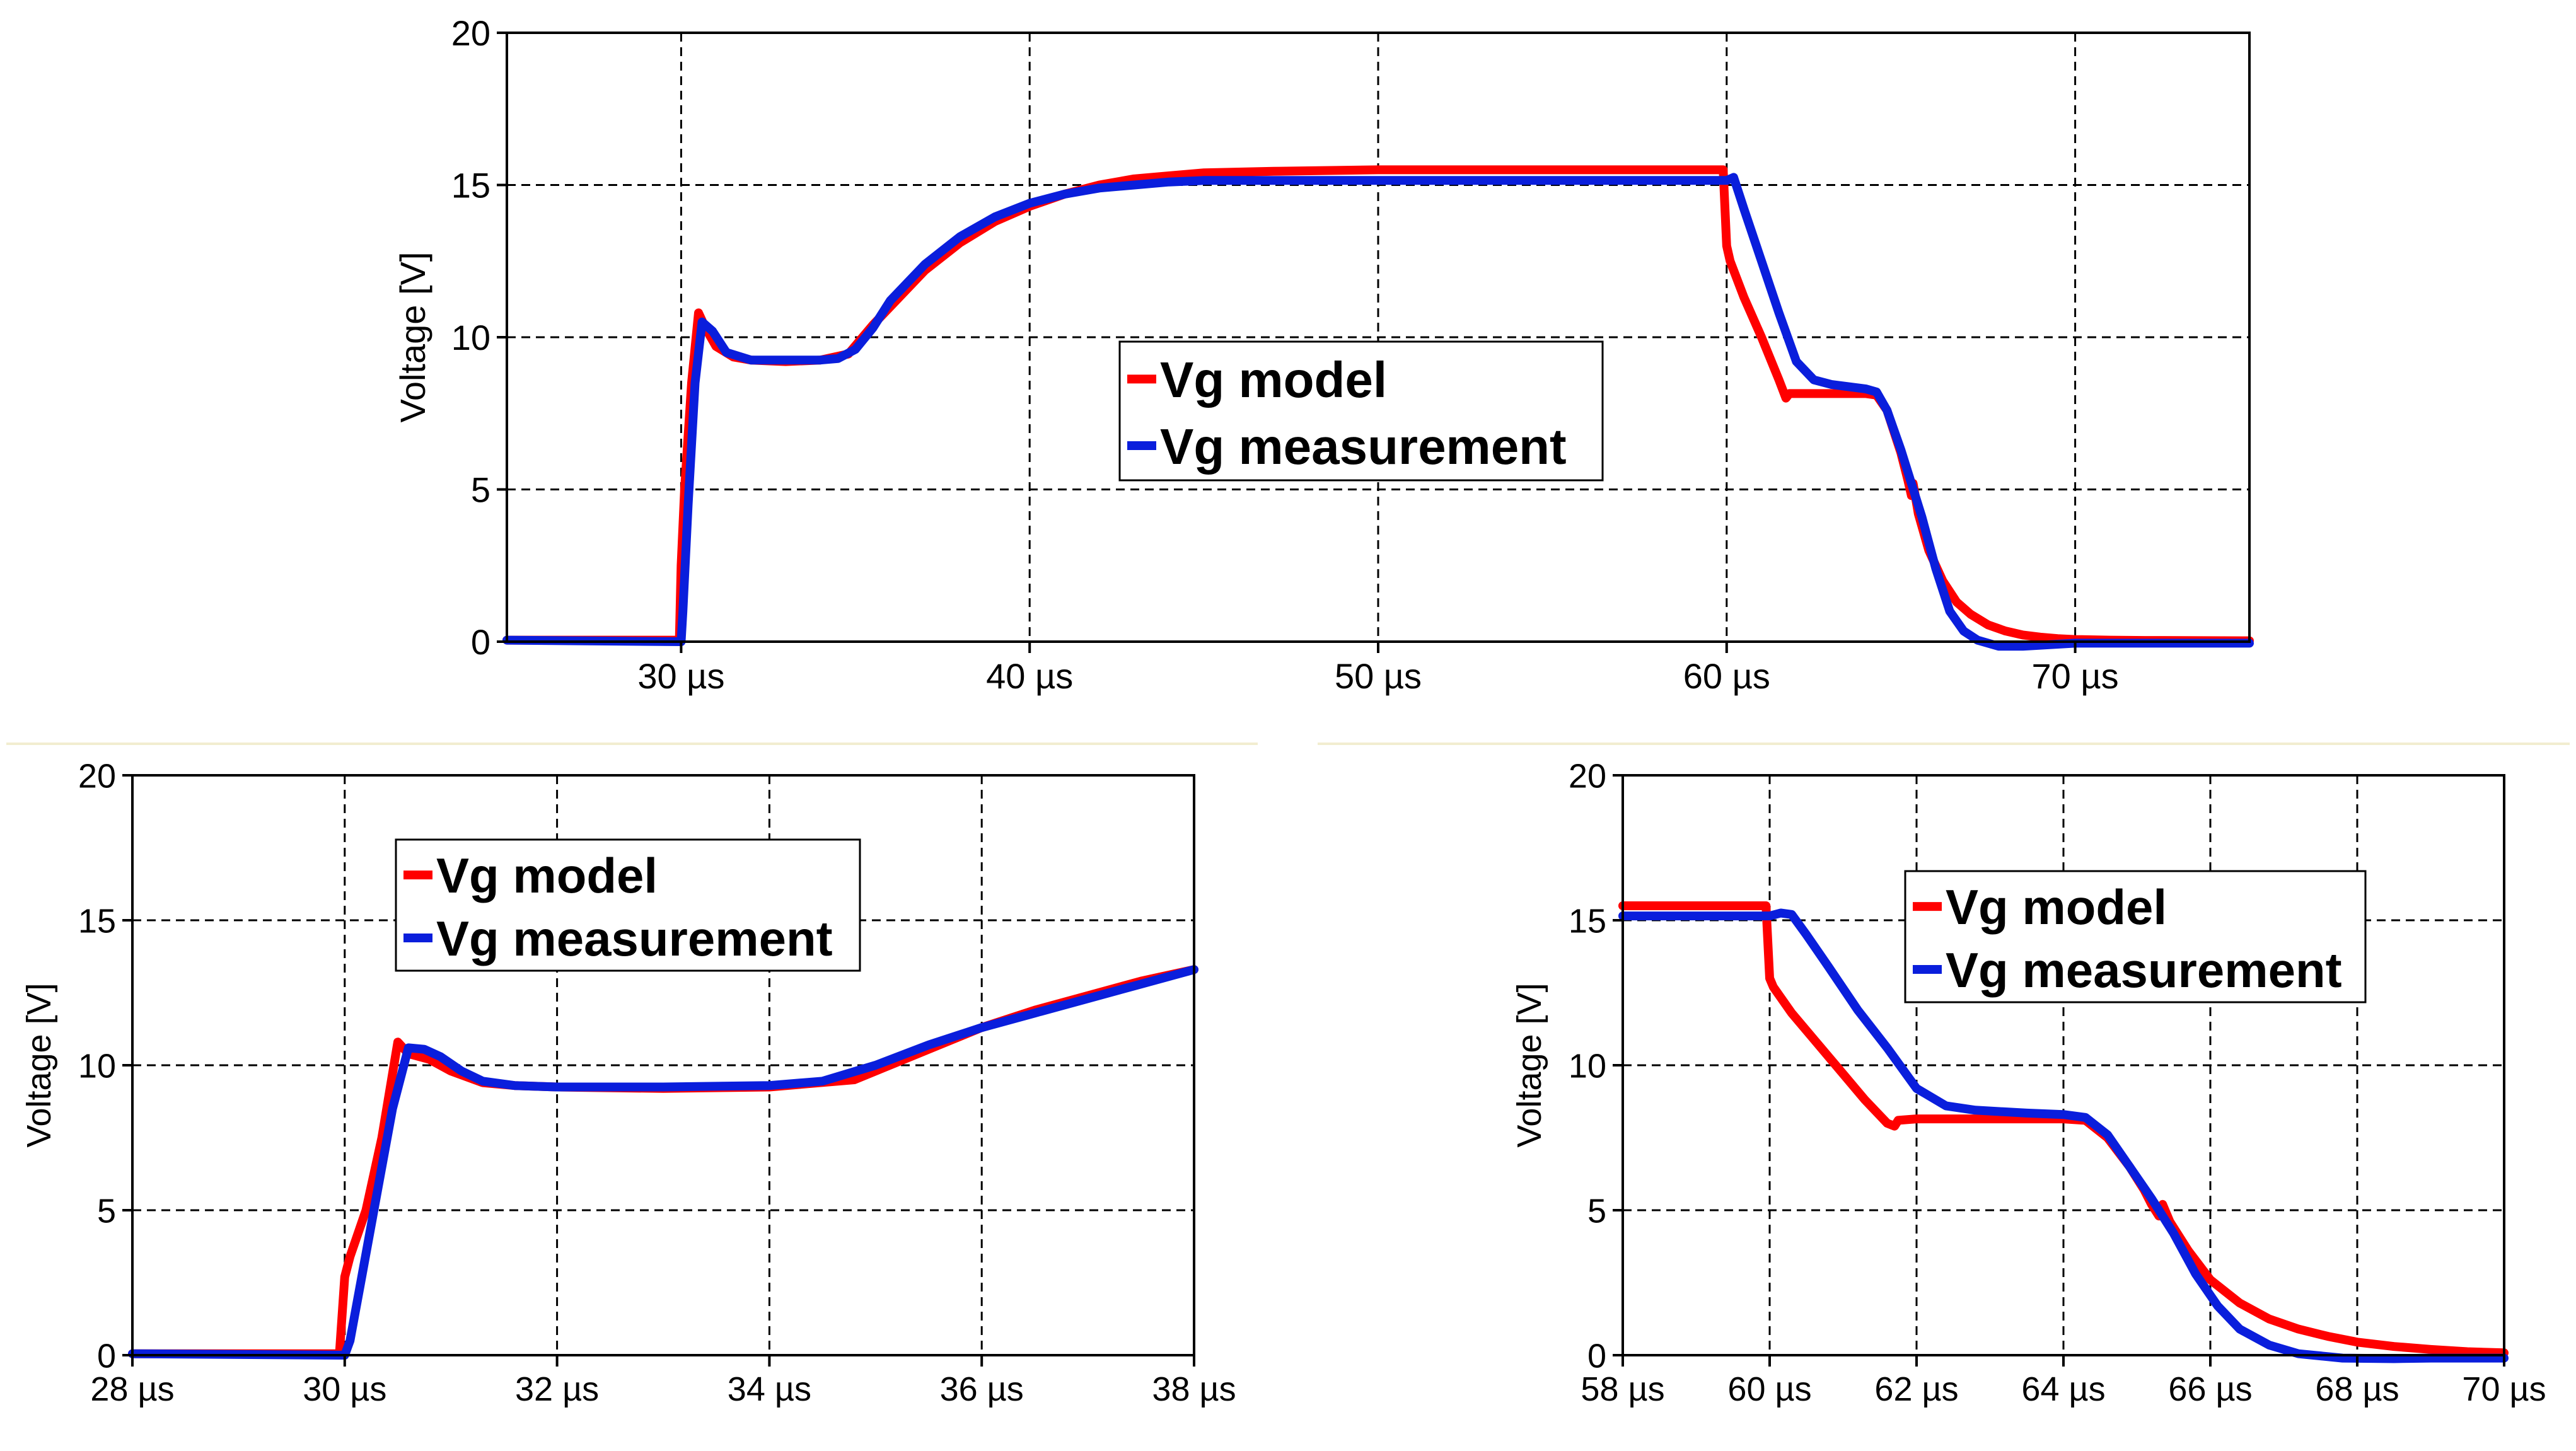  Describe the element at coordinates (1194, 1389) in the screenshot. I see `xtick-label: 38 µs` at that location.